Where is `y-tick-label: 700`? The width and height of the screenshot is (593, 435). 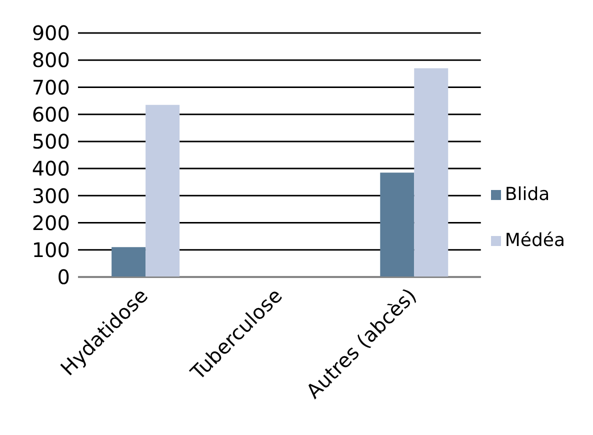
y-tick-label: 700 is located at coordinates (51, 87).